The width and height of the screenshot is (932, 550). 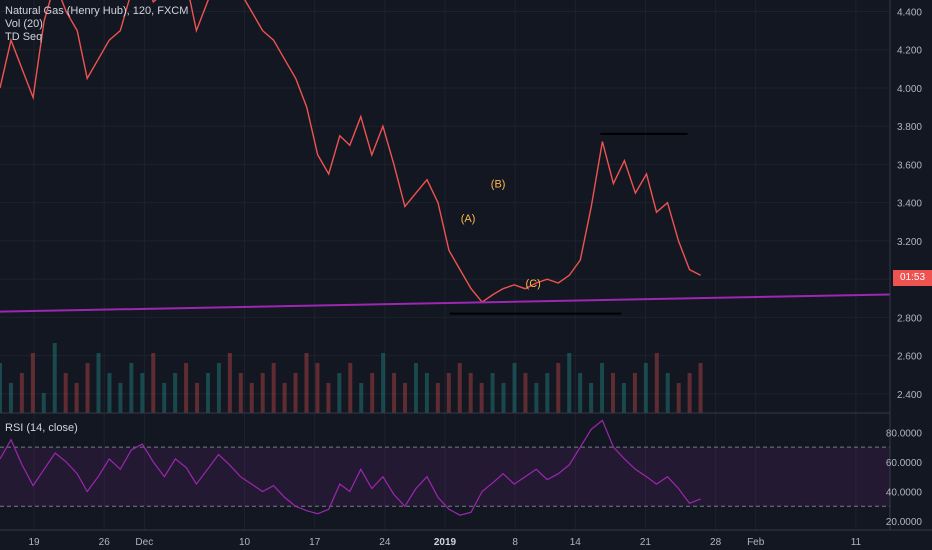 I want to click on time-tick-label: 8, so click(x=515, y=542).